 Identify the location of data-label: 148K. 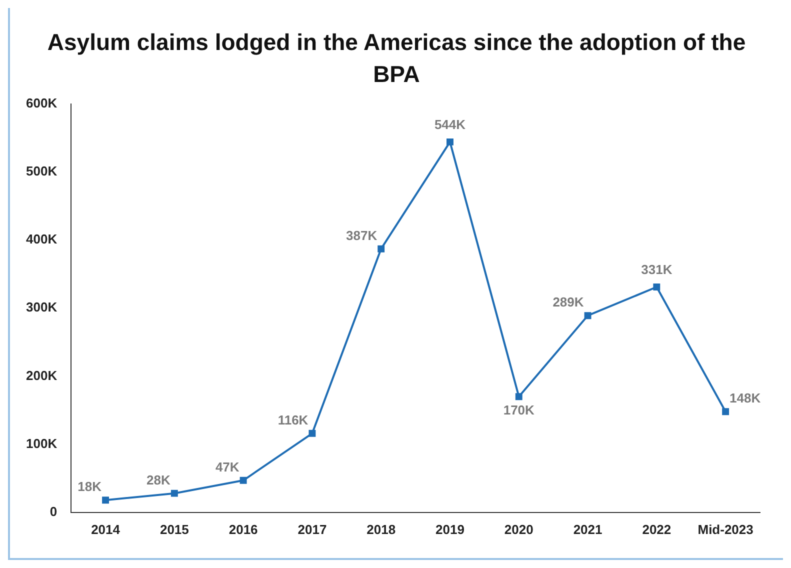
(746, 398).